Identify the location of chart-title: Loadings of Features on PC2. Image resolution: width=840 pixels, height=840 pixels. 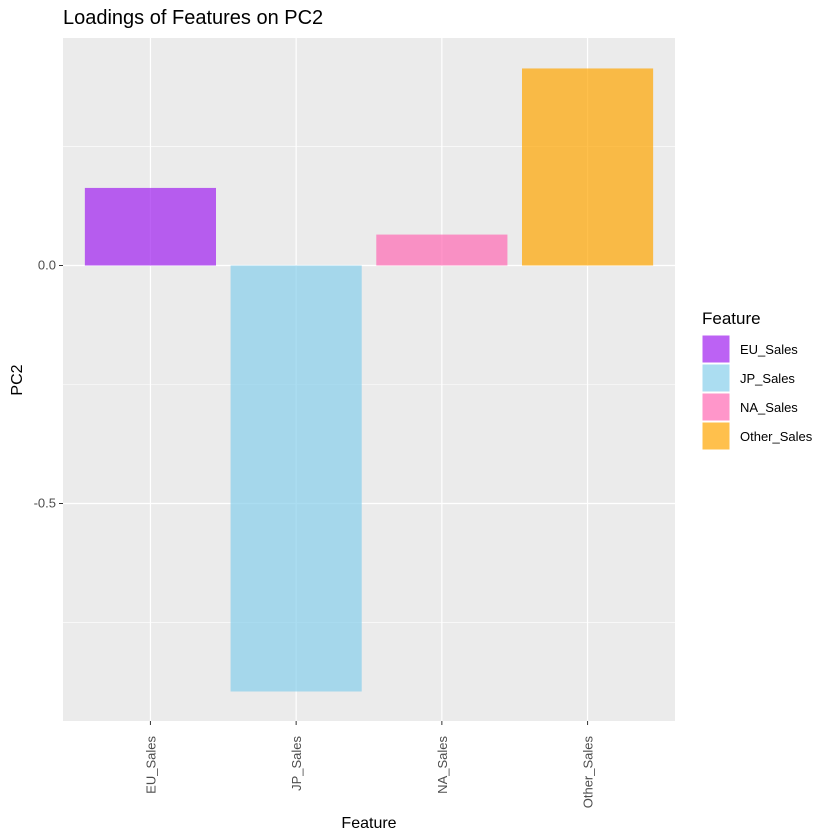
(193, 18).